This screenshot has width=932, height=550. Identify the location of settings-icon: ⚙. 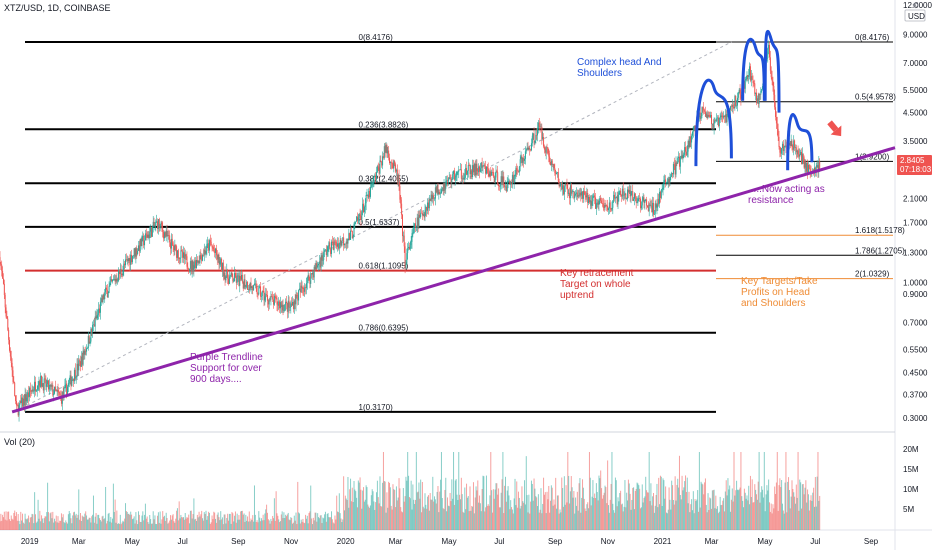
(915, 5).